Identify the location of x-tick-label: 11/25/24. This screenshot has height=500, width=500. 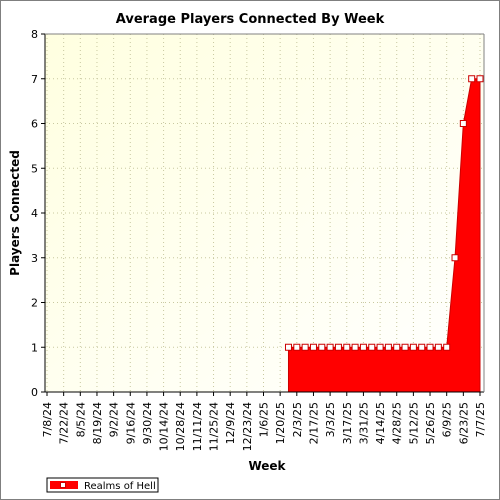
(214, 426).